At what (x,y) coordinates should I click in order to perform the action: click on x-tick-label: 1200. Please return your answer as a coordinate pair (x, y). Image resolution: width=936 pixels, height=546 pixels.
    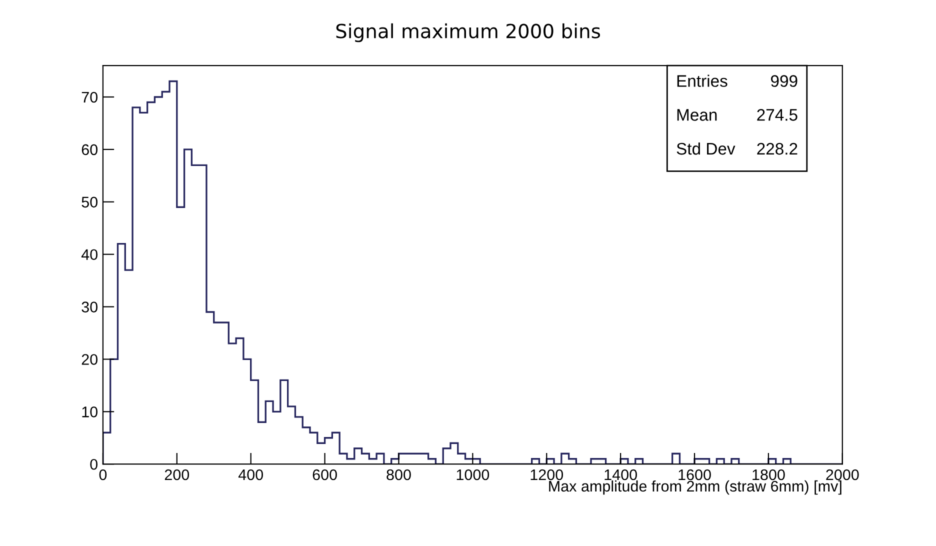
    Looking at the image, I should click on (547, 474).